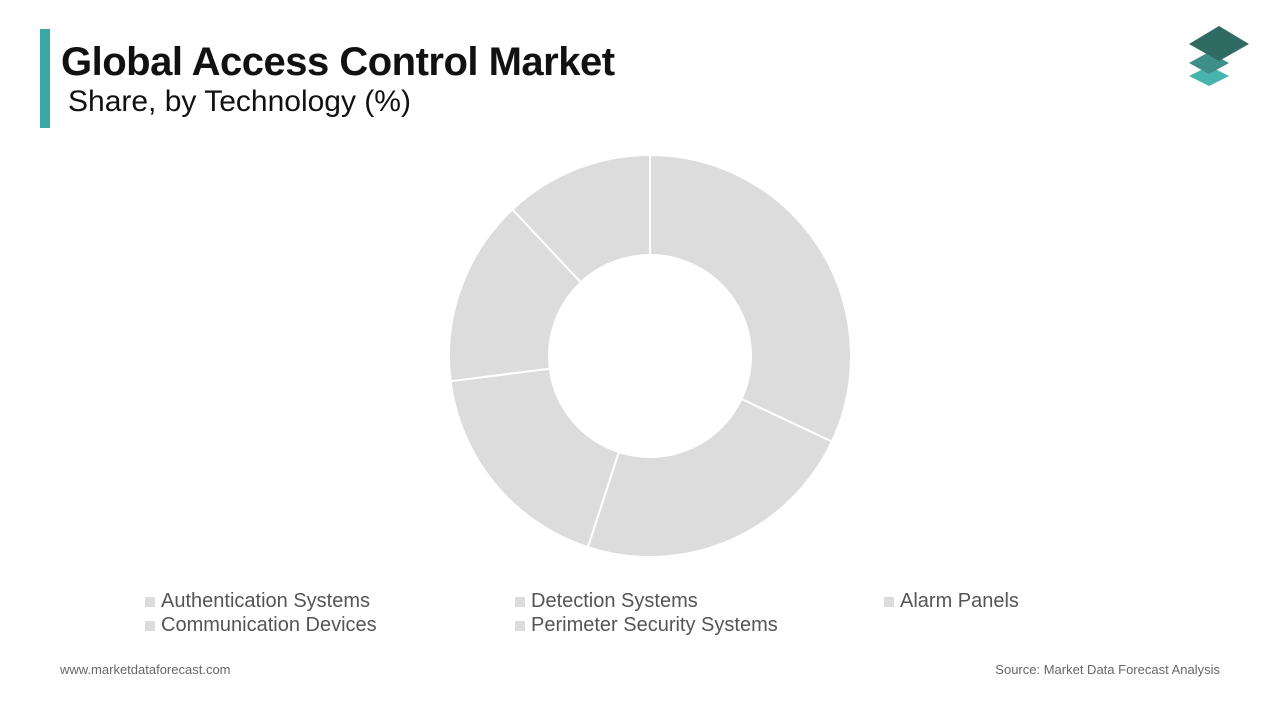 Image resolution: width=1280 pixels, height=720 pixels. What do you see at coordinates (710, 477) in the screenshot?
I see `donut-slice-detection-systems` at bounding box center [710, 477].